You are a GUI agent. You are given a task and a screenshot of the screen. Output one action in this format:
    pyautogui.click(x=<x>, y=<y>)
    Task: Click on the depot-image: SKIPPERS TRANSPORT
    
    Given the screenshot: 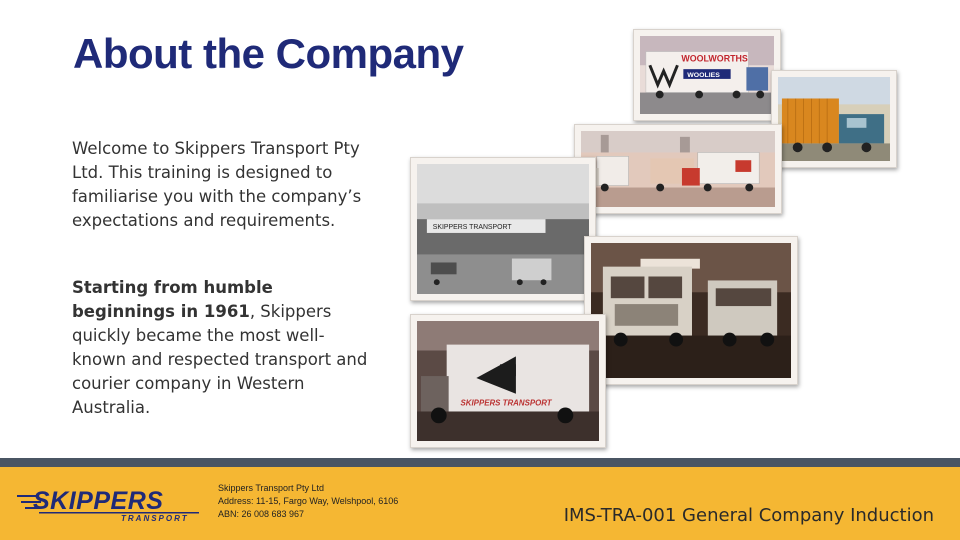 What is the action you would take?
    pyautogui.click(x=503, y=229)
    